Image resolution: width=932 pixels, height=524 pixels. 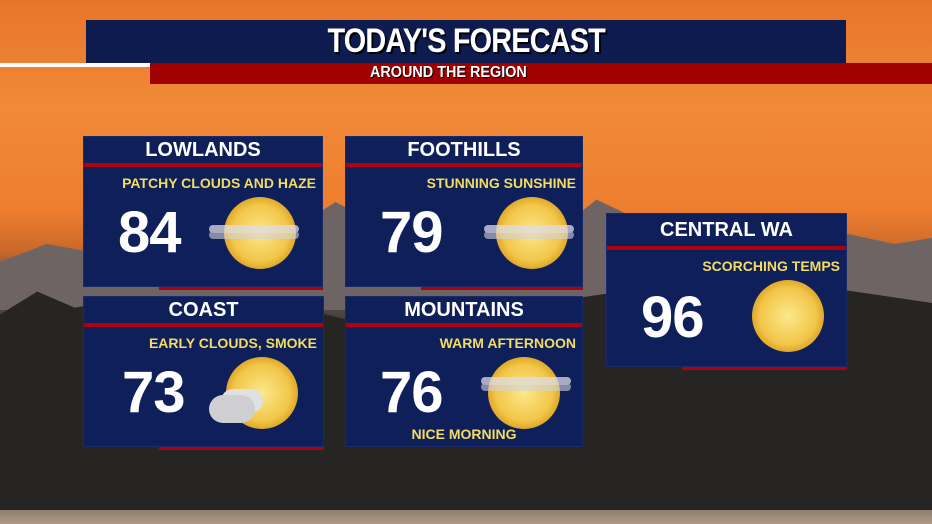 I want to click on region-card-mountains: MOUNTAINS WARM AFTERNOON 76 NICE MORNING, so click(x=464, y=371).